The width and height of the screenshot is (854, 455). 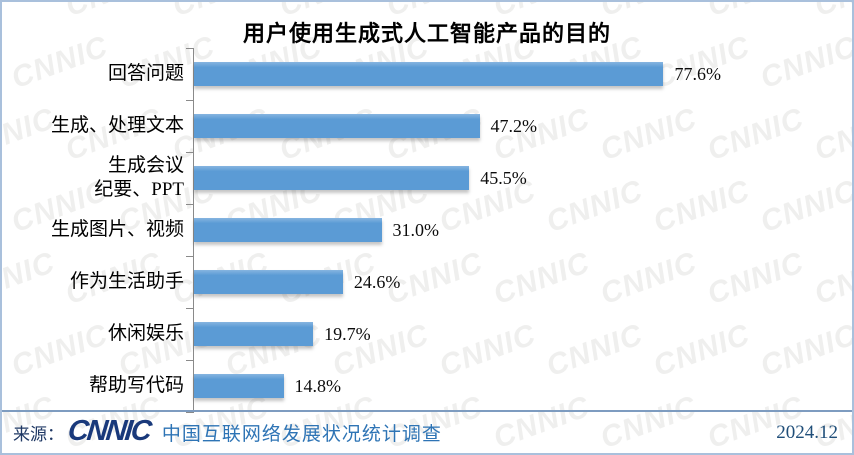 What do you see at coordinates (426, 33) in the screenshot?
I see `chart-title: 用户使用生成式人工智能产品的目的` at bounding box center [426, 33].